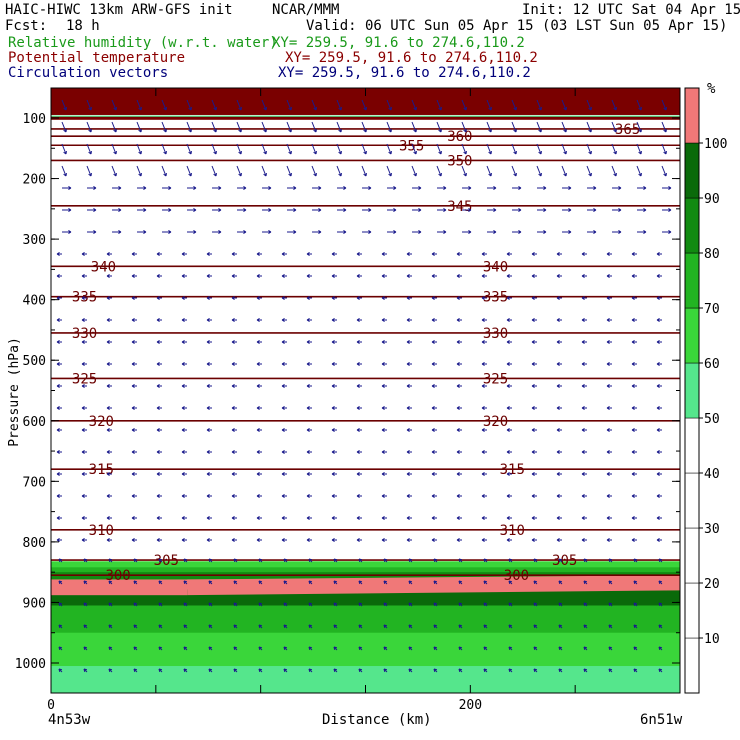 This screenshot has width=740, height=740. I want to click on theta-label-300-1: 300, so click(516, 576).